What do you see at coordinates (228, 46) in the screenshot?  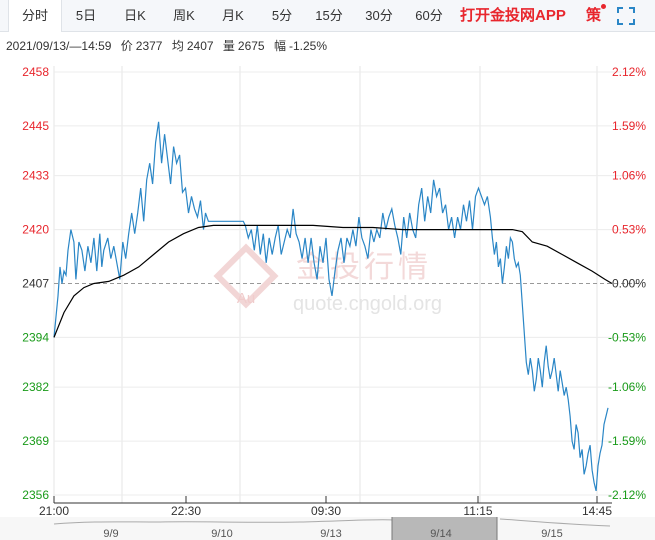 I see `volume-label: 量` at bounding box center [228, 46].